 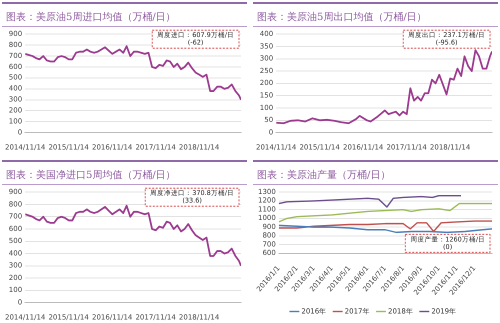 What do you see at coordinates (124, 176) in the screenshot?
I see `chart-title: 图表：美国净进口5周均值（万桶/日）` at bounding box center [124, 176].